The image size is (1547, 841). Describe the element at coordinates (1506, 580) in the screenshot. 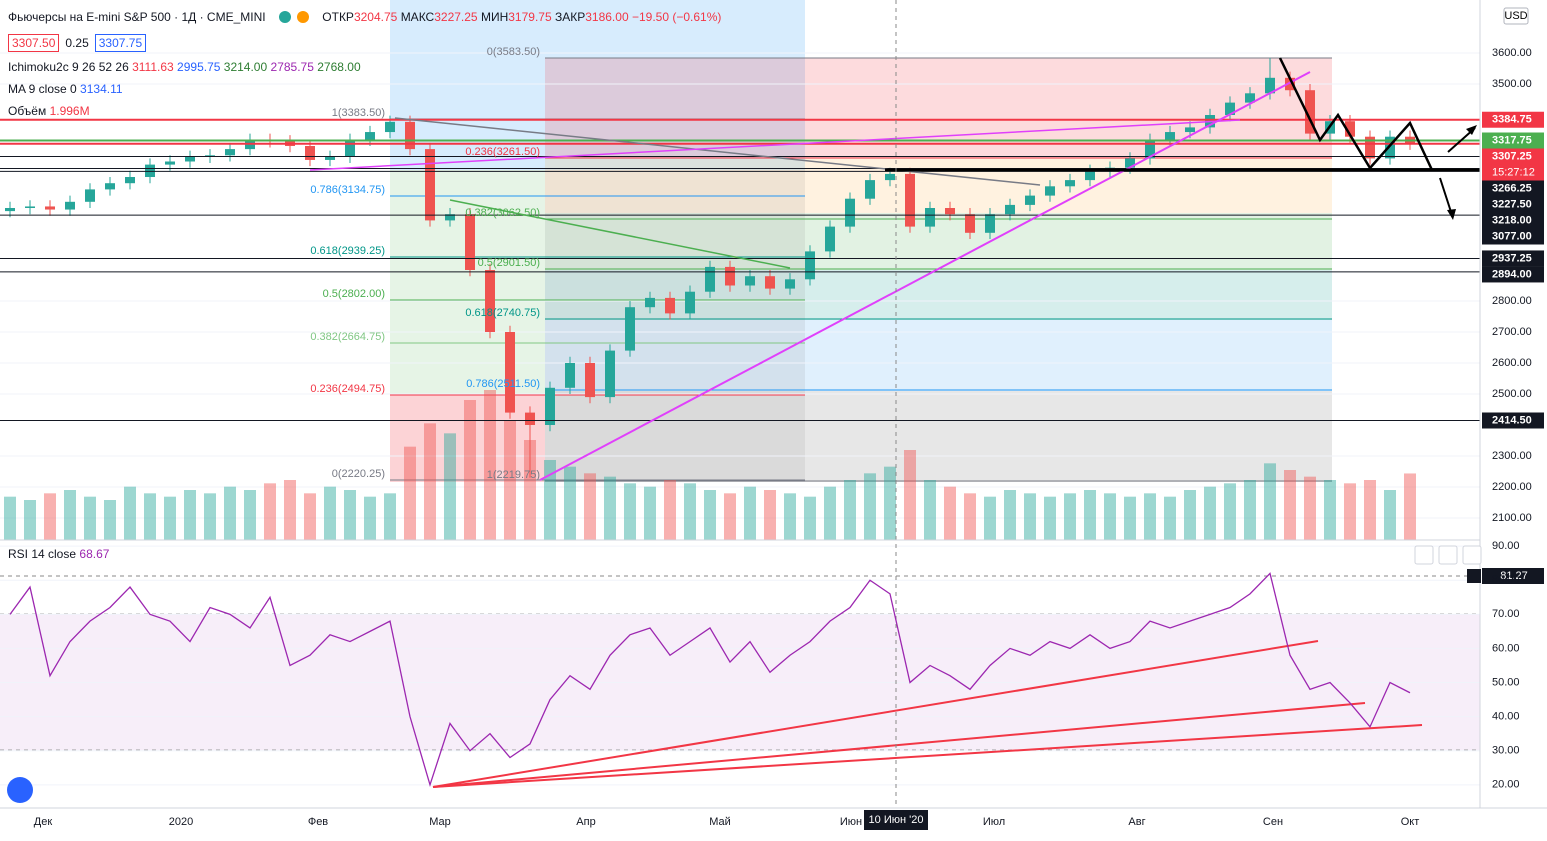

I see `y-tick-label: 80.00` at that location.